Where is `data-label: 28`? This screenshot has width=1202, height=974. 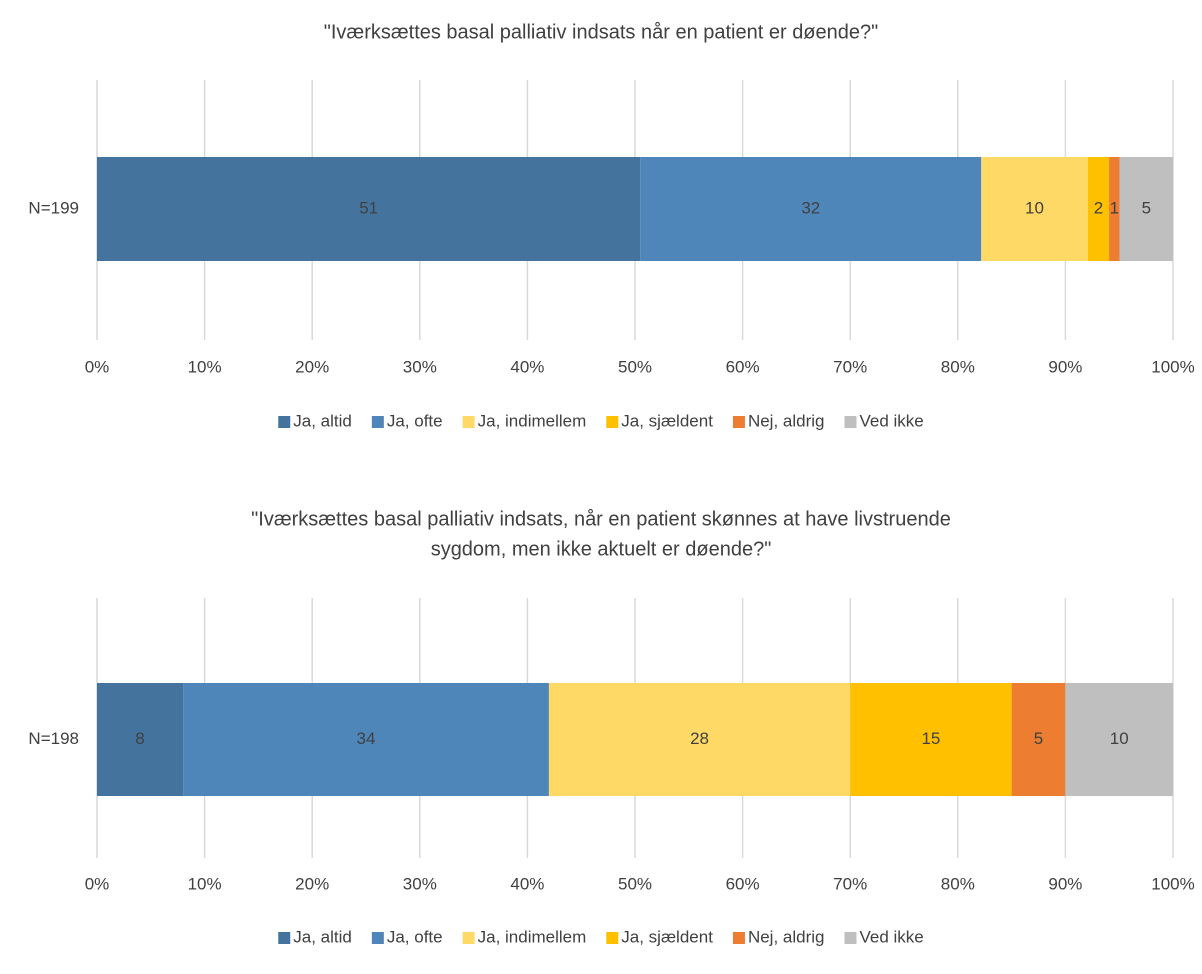
data-label: 28 is located at coordinates (699, 738).